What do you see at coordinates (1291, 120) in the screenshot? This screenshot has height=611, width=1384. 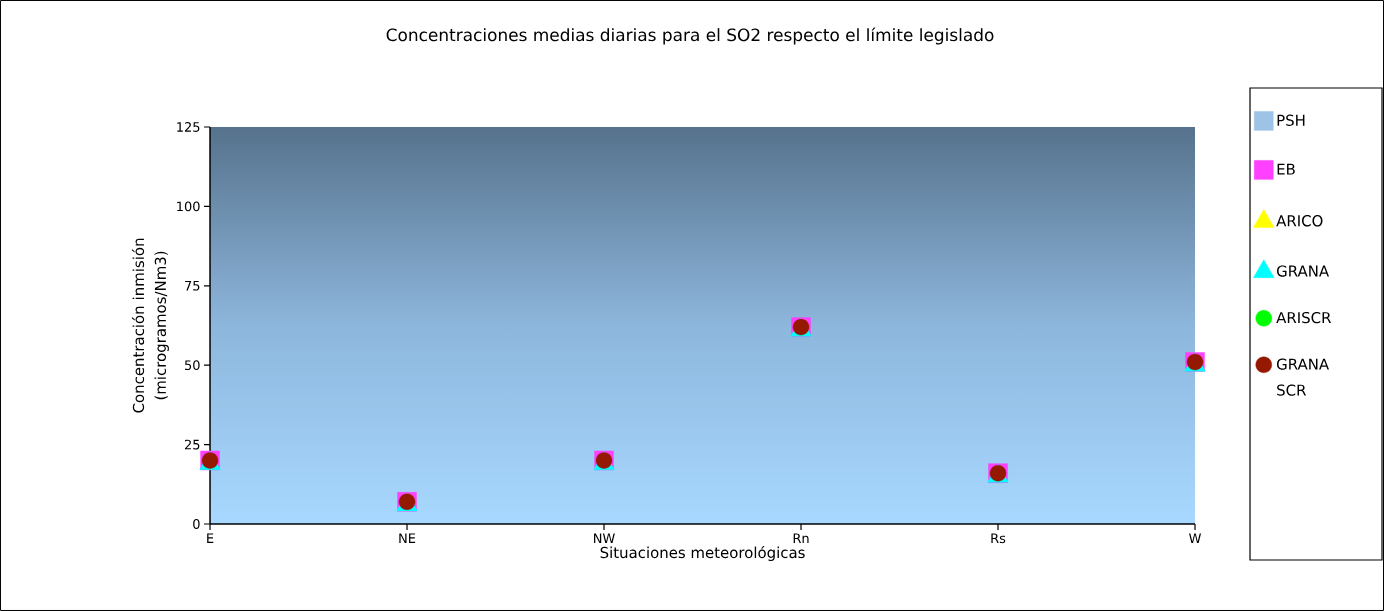 I see `legend-label: PSH` at bounding box center [1291, 120].